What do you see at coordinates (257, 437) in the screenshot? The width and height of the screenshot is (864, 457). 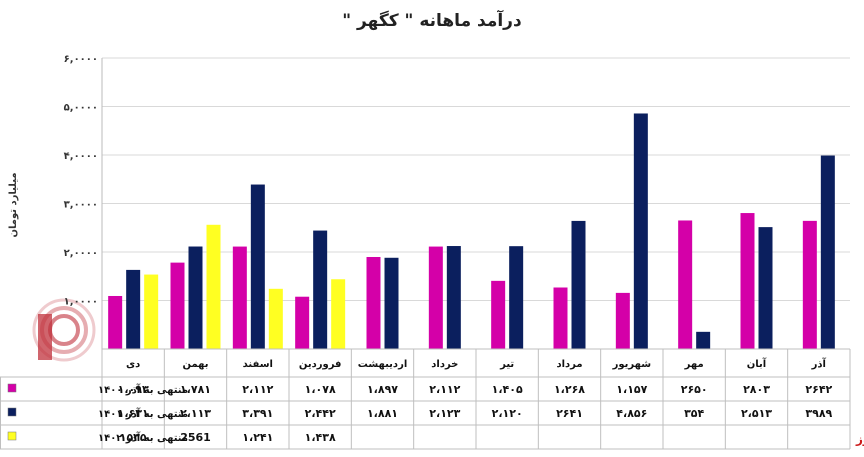 I see `data-label: ۱،۲۴۱` at bounding box center [257, 437].